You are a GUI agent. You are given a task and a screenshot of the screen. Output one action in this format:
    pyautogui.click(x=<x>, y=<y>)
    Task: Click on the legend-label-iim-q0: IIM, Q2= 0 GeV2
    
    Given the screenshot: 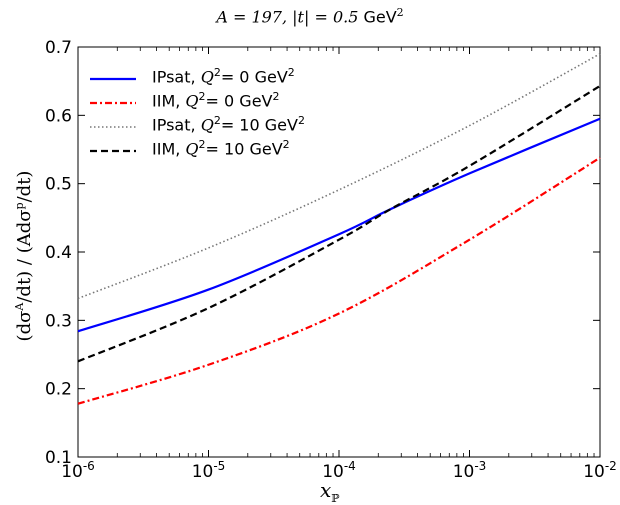 What is the action you would take?
    pyautogui.click(x=216, y=100)
    